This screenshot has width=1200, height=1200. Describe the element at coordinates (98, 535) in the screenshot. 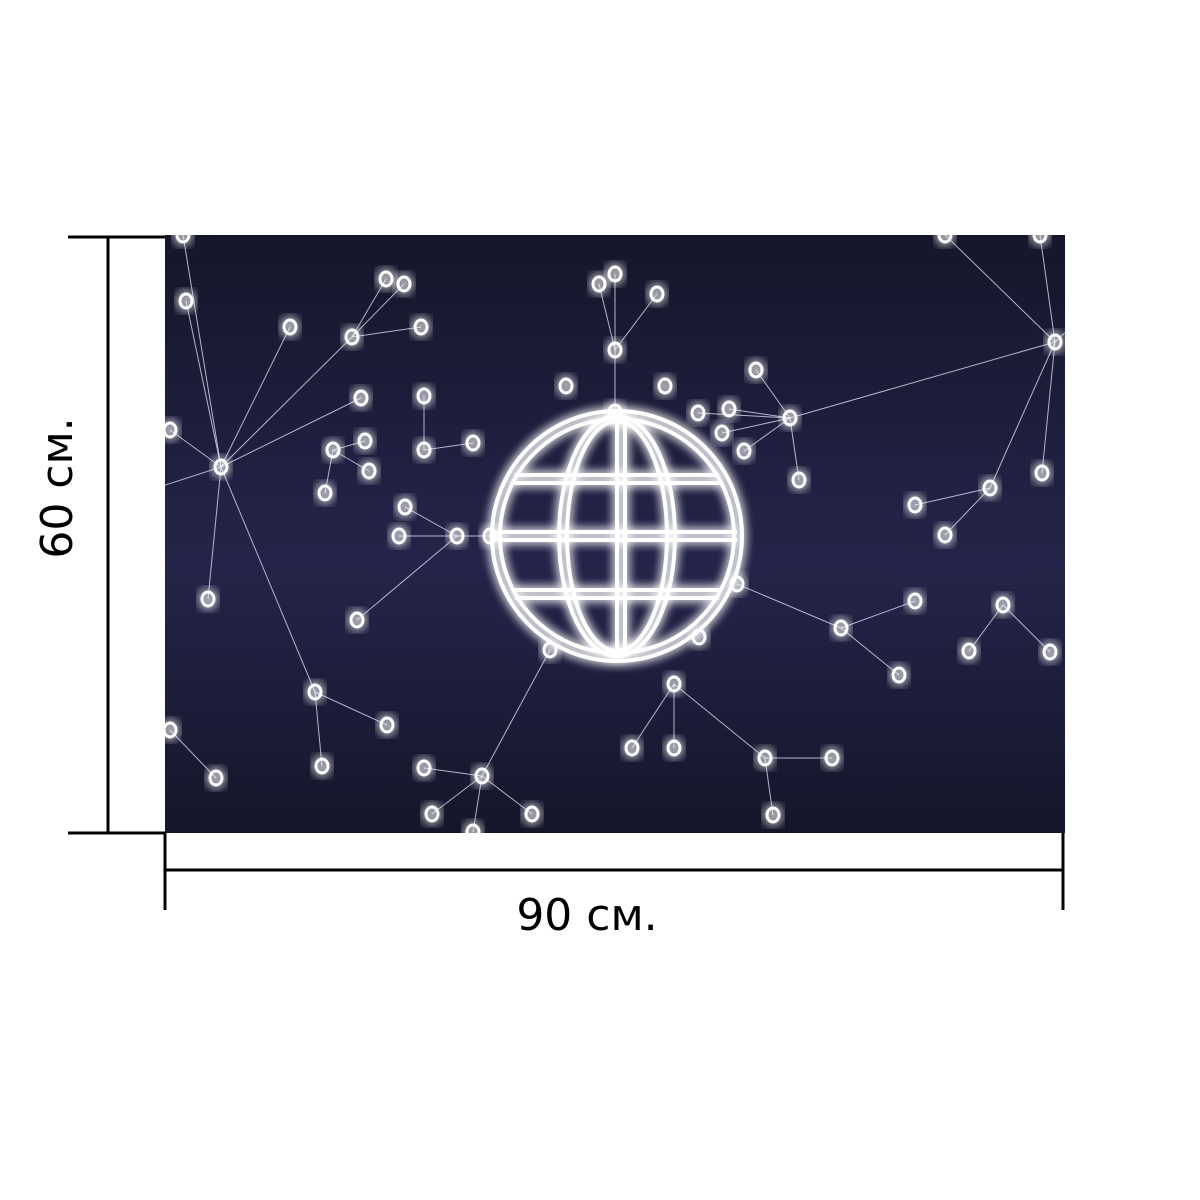

I see `height-dimension: 60 см.` at that location.